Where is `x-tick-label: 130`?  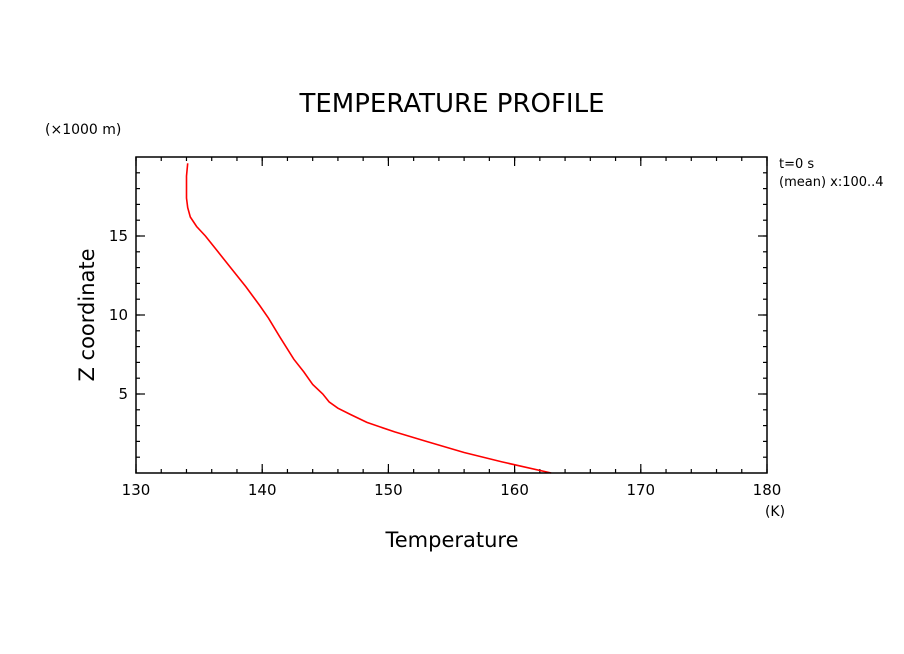 x-tick-label: 130 is located at coordinates (136, 490).